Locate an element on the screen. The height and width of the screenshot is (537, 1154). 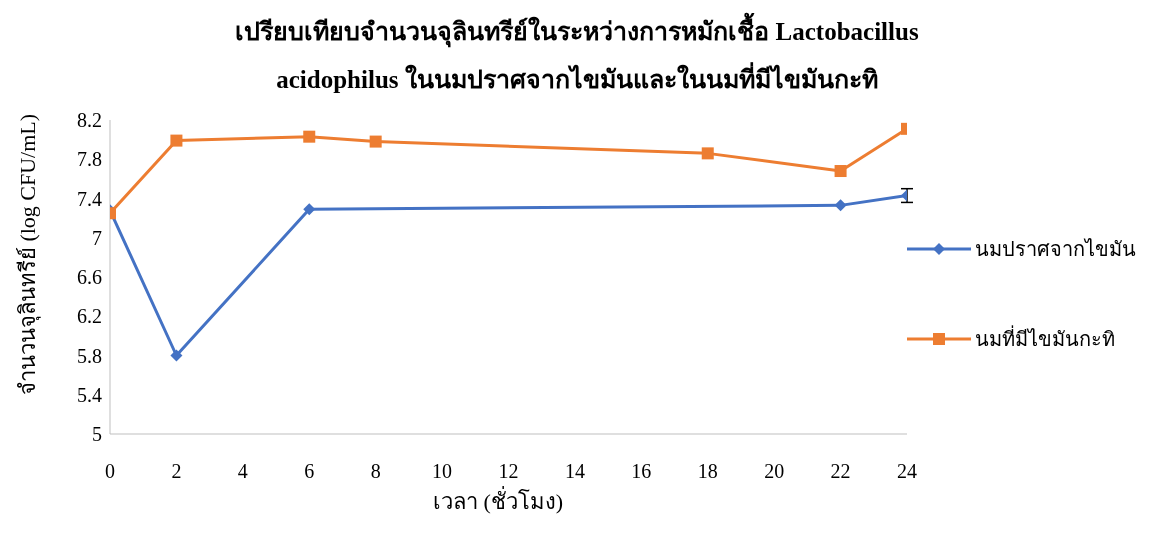
x-tick-label: 2 is located at coordinates (176, 471).